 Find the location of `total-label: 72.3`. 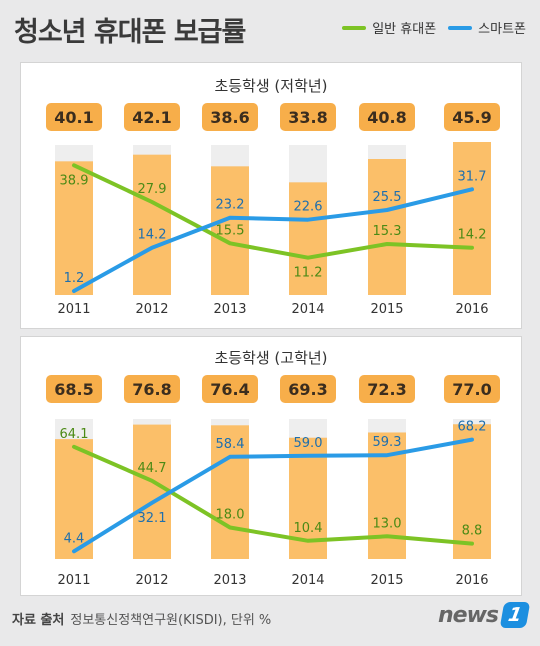

total-label: 72.3 is located at coordinates (386, 389).